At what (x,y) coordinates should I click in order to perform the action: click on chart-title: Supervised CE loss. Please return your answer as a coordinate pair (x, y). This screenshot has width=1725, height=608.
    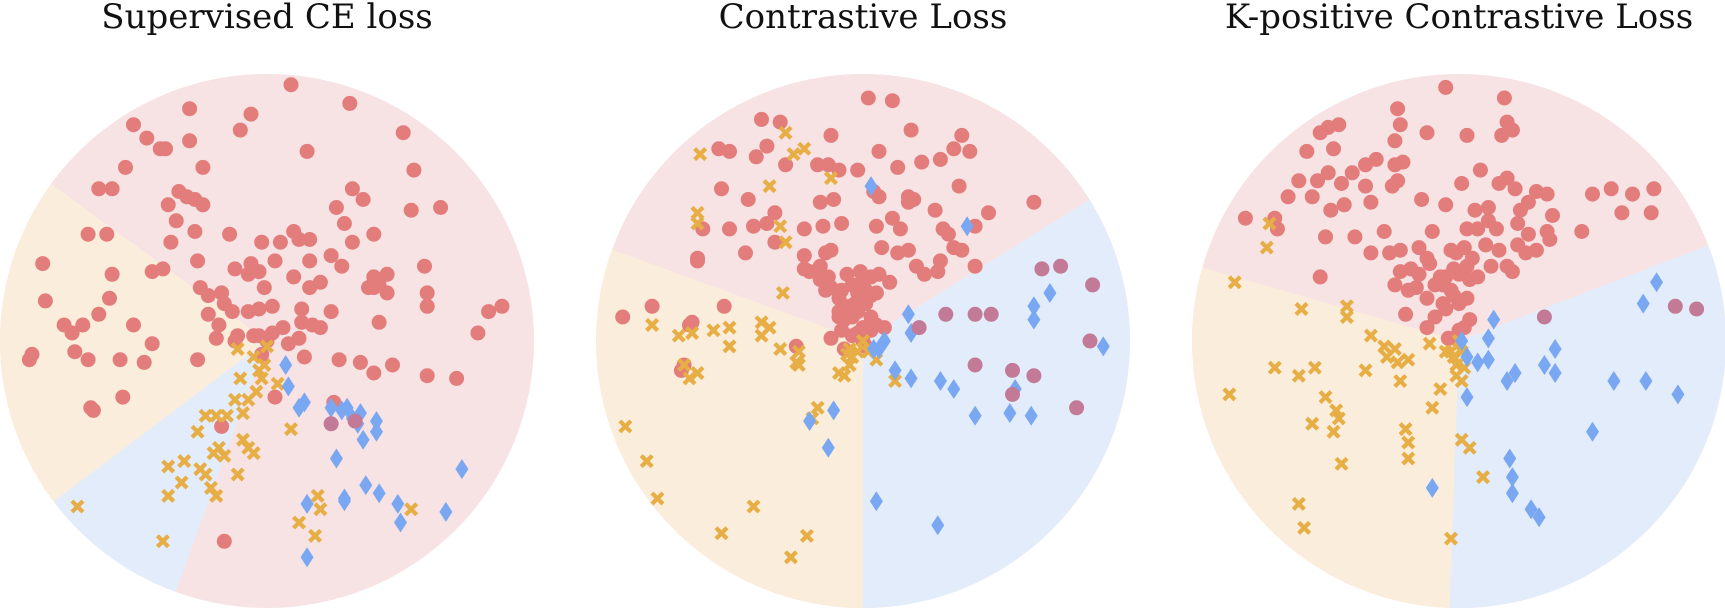
    Looking at the image, I should click on (266, 18).